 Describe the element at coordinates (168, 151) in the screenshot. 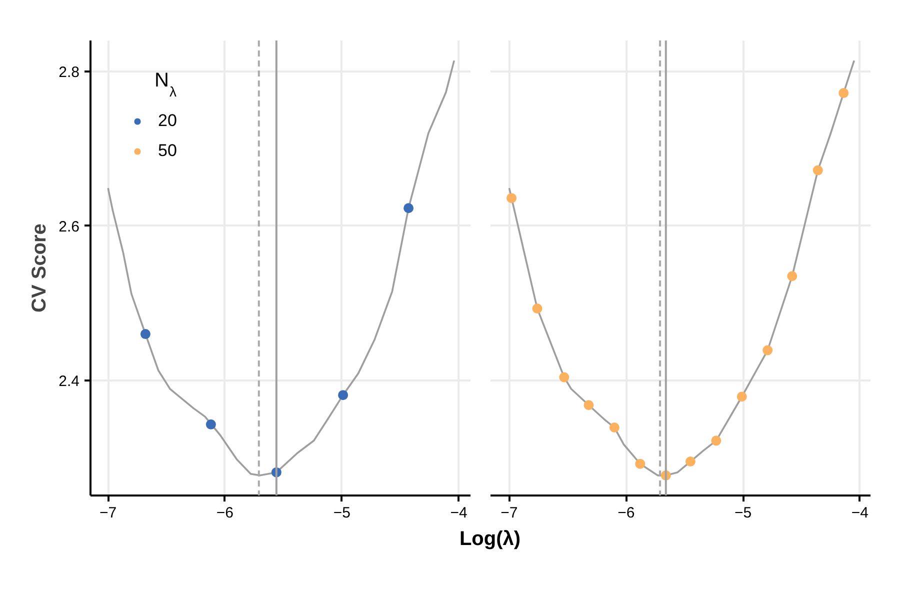

I see `legend-label: 50` at that location.